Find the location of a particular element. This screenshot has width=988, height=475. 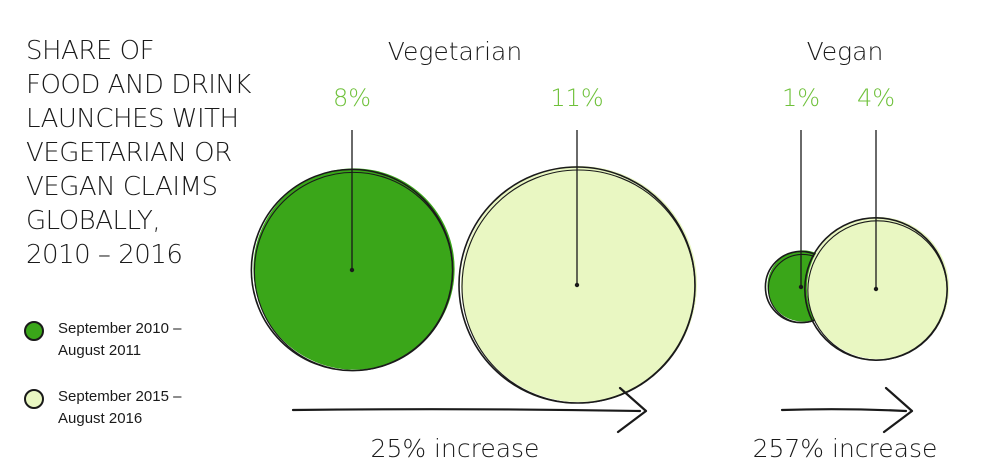

group-title-vegetarian: Vegetarian is located at coordinates (455, 51).